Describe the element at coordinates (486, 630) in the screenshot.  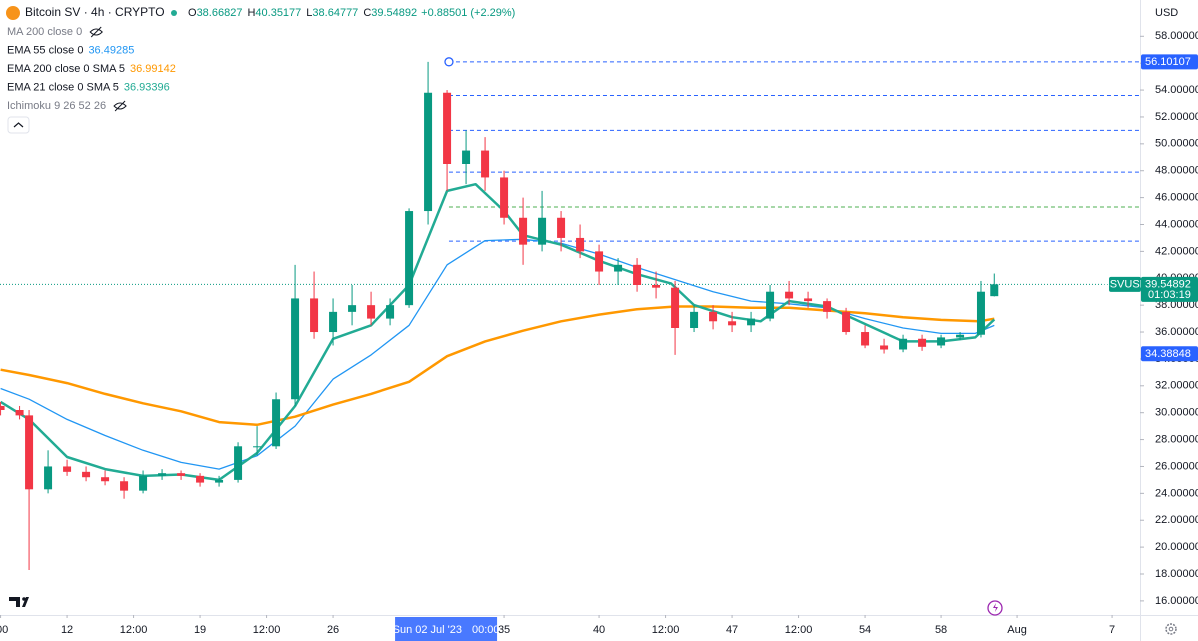
I see `crosshair-hour: 00:00` at that location.